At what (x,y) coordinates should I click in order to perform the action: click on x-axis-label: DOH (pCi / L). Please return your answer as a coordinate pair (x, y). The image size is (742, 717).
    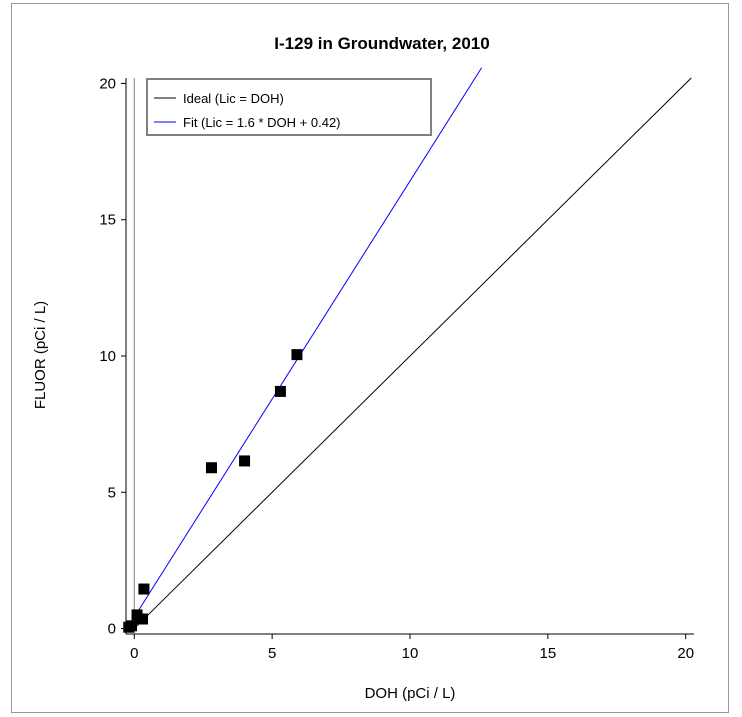
    Looking at the image, I should click on (410, 693).